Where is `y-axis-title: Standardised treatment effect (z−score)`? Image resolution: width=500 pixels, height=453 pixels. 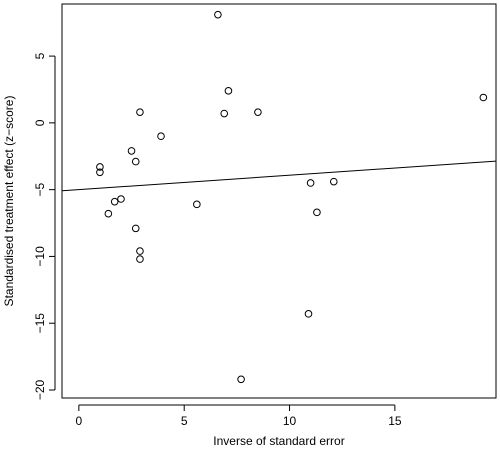 y-axis-title: Standardised treatment effect (z−score) is located at coordinates (9, 201).